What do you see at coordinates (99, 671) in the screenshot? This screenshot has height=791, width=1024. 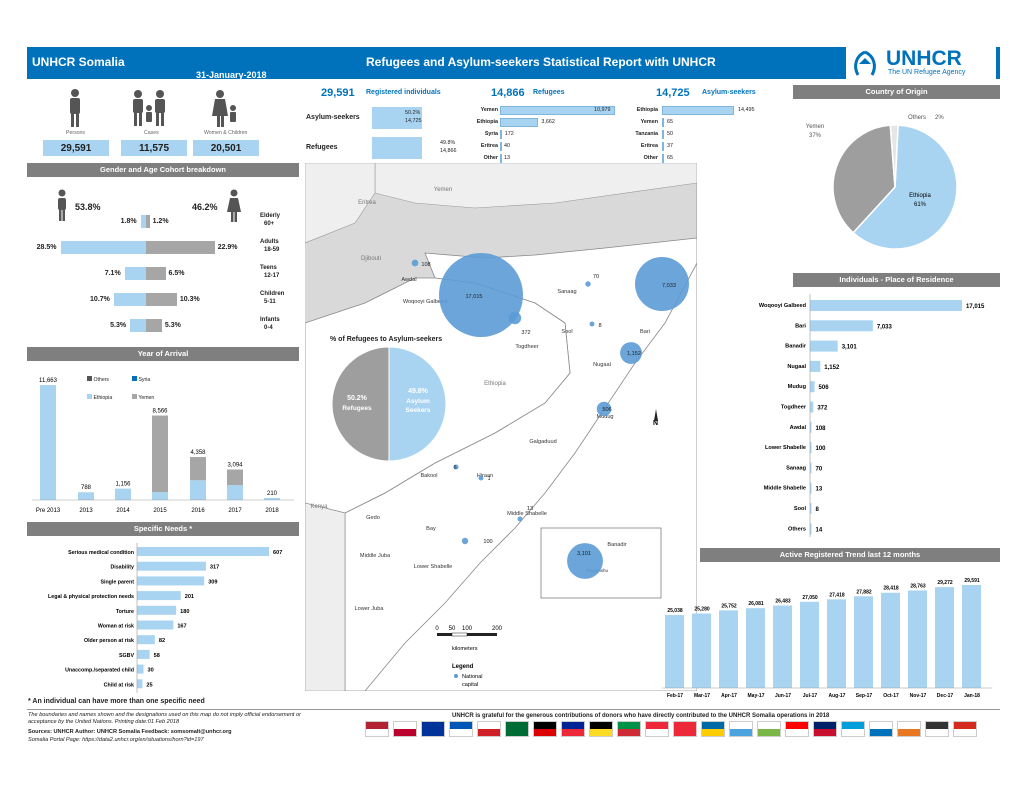 I see `need-label: Unaccomp./separated child` at bounding box center [99, 671].